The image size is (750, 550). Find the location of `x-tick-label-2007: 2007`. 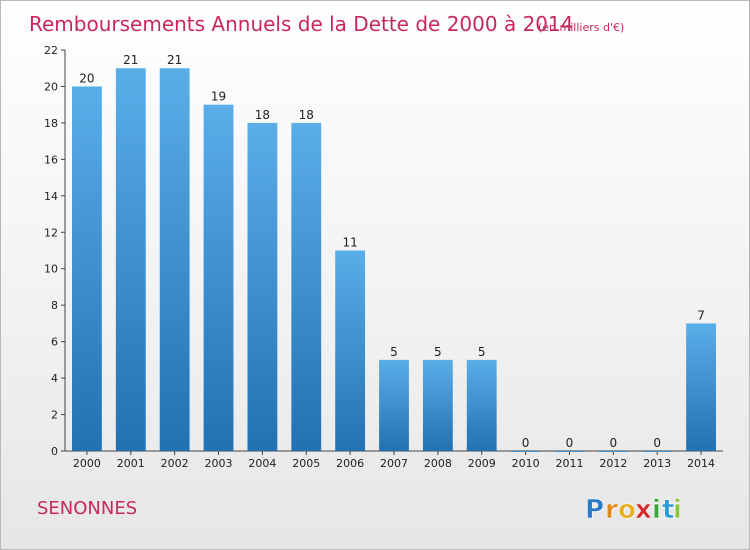

x-tick-label-2007: 2007 is located at coordinates (394, 463).